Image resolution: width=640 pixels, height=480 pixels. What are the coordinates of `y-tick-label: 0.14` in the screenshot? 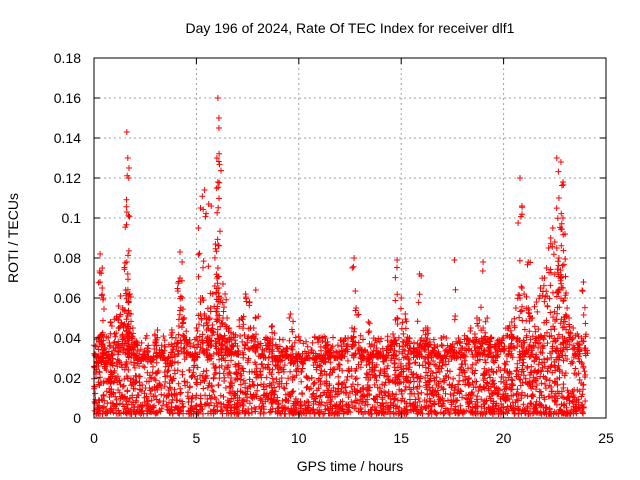 It's located at (67, 138).